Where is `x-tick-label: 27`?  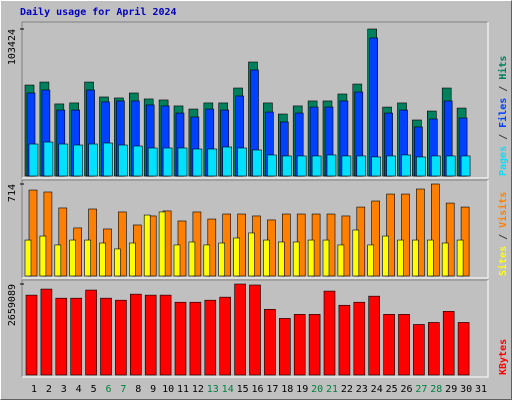 x-tick-label: 27 is located at coordinates (421, 389).